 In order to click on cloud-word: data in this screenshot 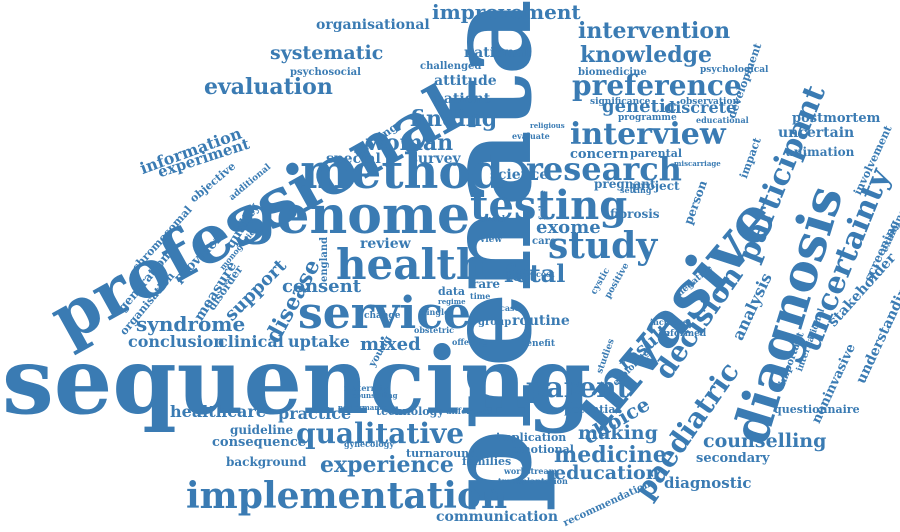, I will do `click(452, 291)`.